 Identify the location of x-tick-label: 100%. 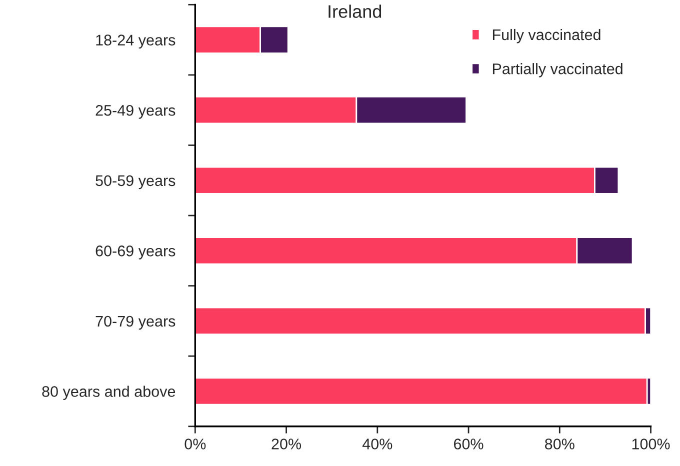
(651, 444).